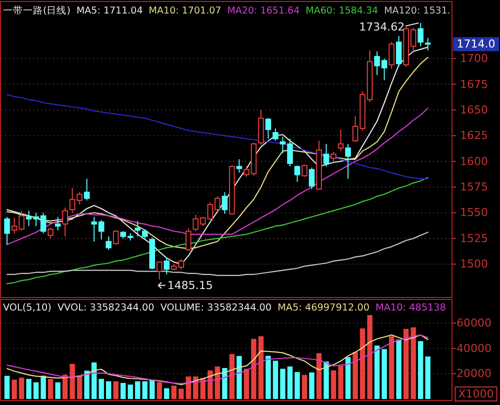 This screenshot has height=405, width=500. What do you see at coordinates (185, 11) in the screenshot?
I see `text: MA10: 1701.07` at bounding box center [185, 11].